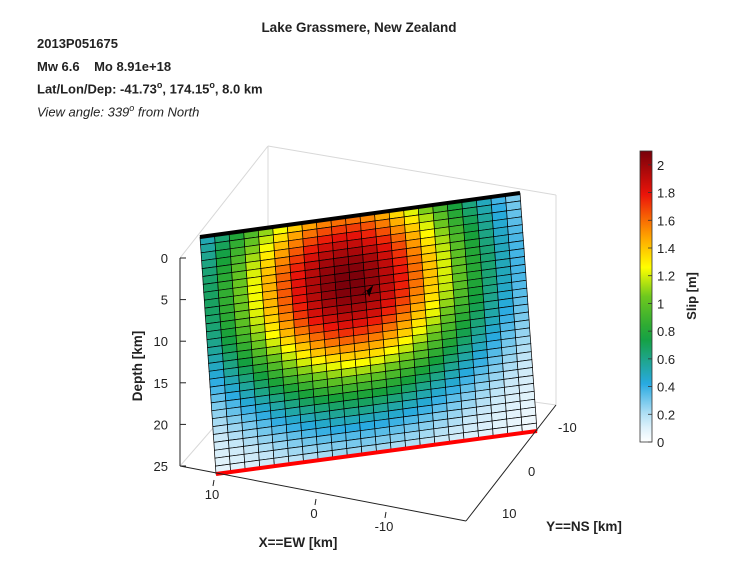 This screenshot has height=588, width=743. Describe the element at coordinates (298, 542) in the screenshot. I see `x-axis-label: X==EW [km]` at that location.